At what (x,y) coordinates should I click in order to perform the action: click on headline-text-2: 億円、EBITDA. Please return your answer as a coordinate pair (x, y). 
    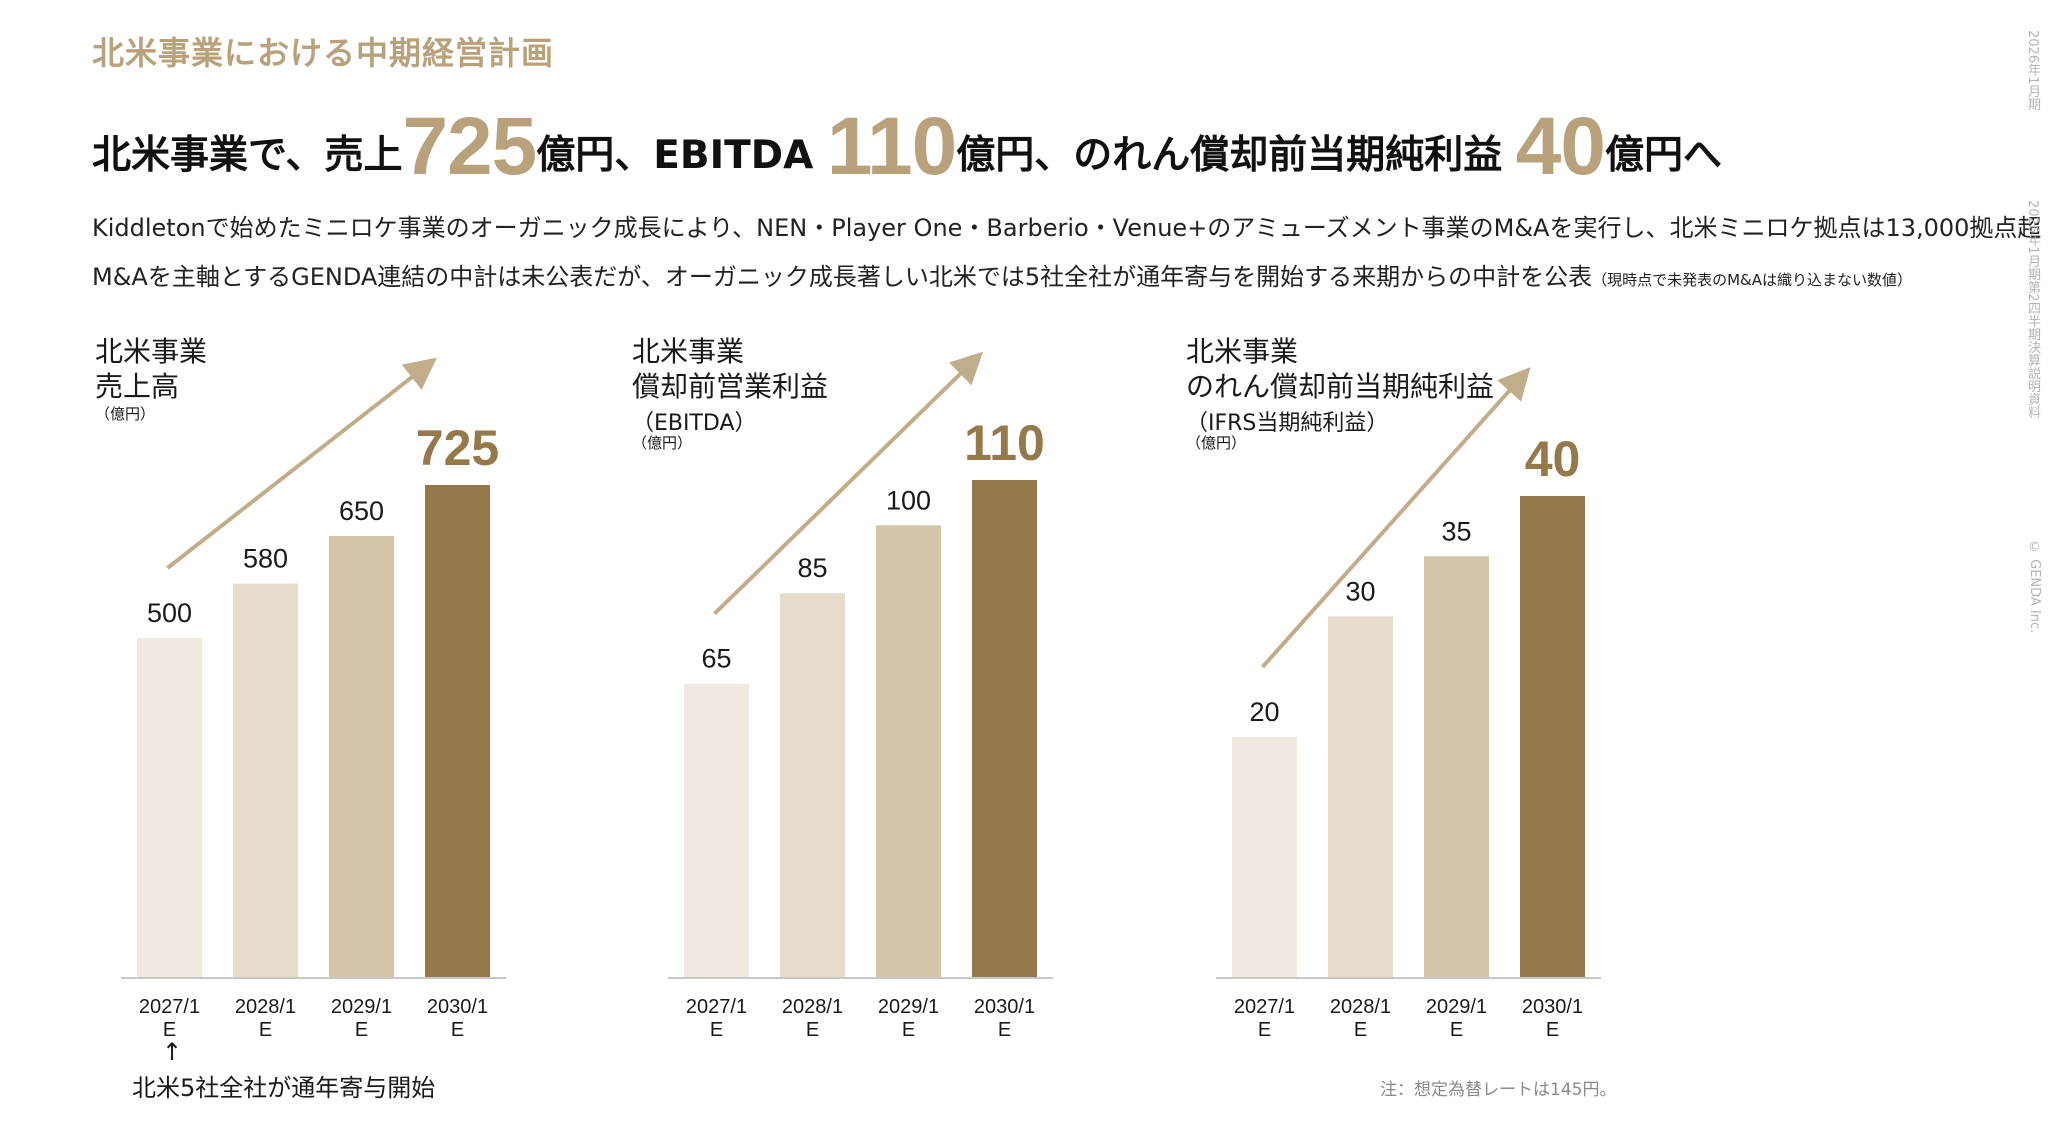
    Looking at the image, I should click on (681, 155).